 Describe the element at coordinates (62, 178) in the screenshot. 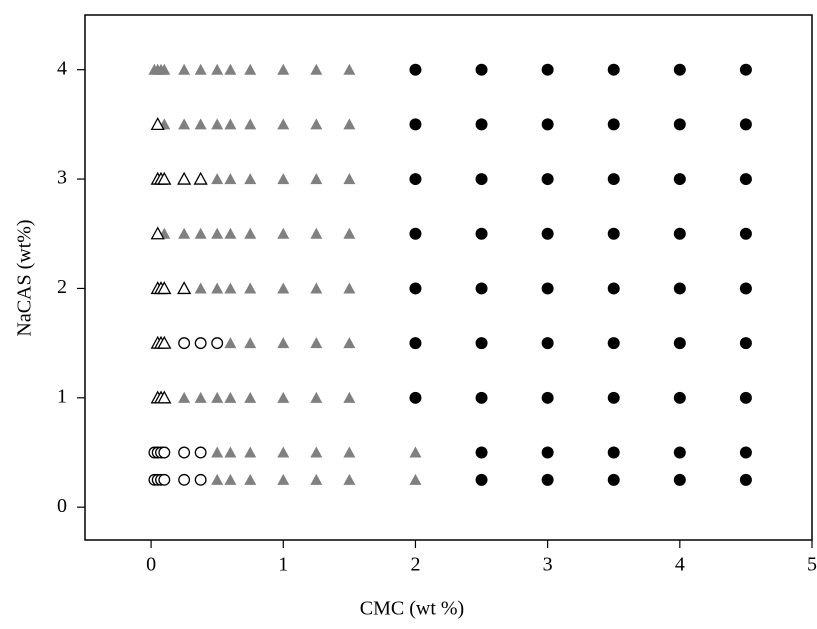

I see `y-tick-label: 3` at that location.